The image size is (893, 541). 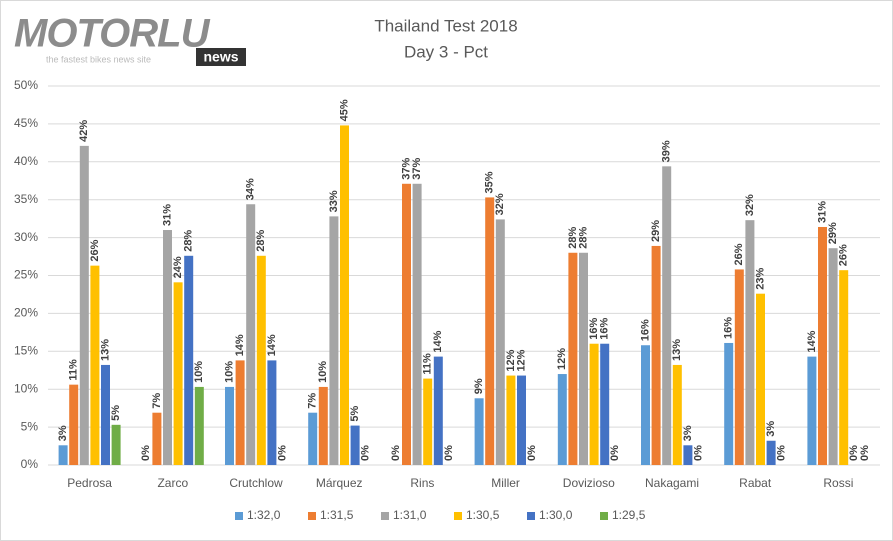 What do you see at coordinates (26, 275) in the screenshot?
I see `y-tick-label: 25%` at bounding box center [26, 275].